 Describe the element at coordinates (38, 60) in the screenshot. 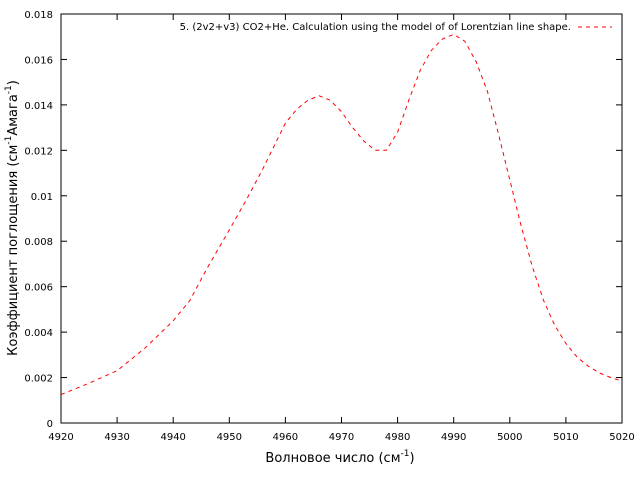

I see `y-tick-label: 0.016` at that location.